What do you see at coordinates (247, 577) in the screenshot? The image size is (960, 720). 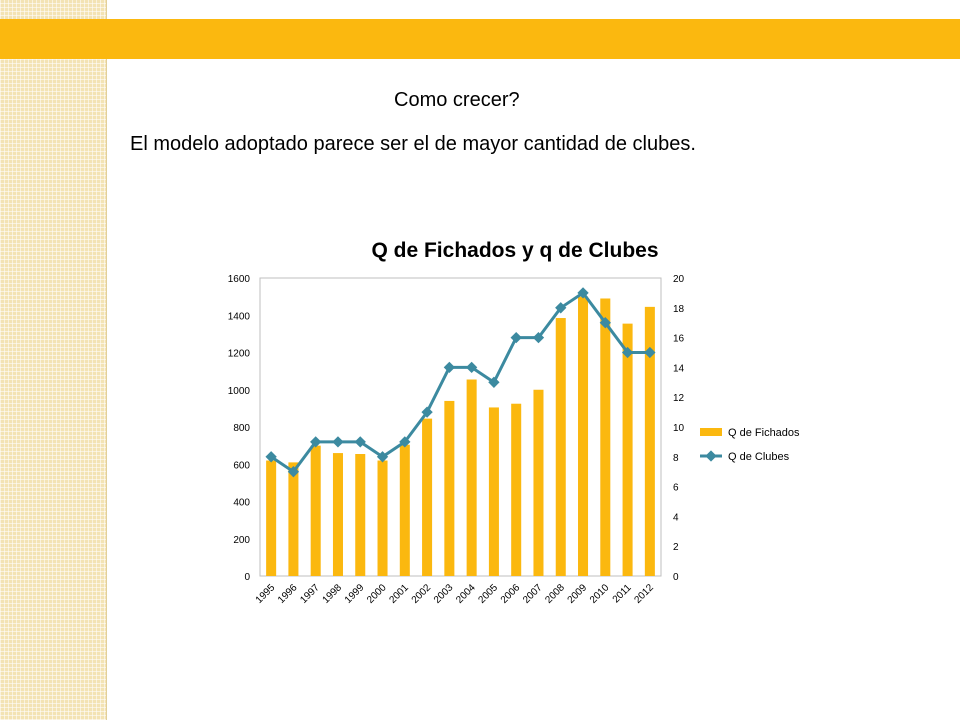 I see `left-tick-label: 0` at bounding box center [247, 577].